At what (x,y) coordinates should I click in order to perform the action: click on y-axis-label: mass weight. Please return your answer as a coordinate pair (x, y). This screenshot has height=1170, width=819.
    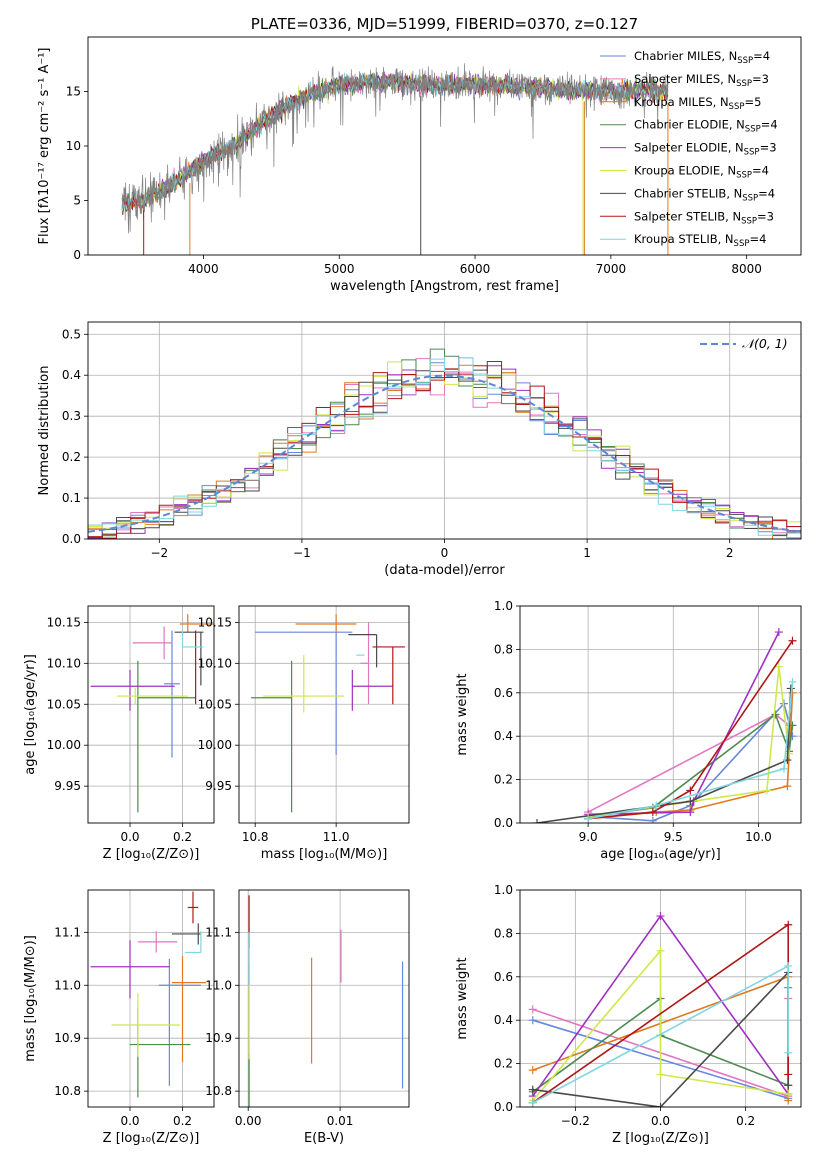
    Looking at the image, I should click on (462, 714).